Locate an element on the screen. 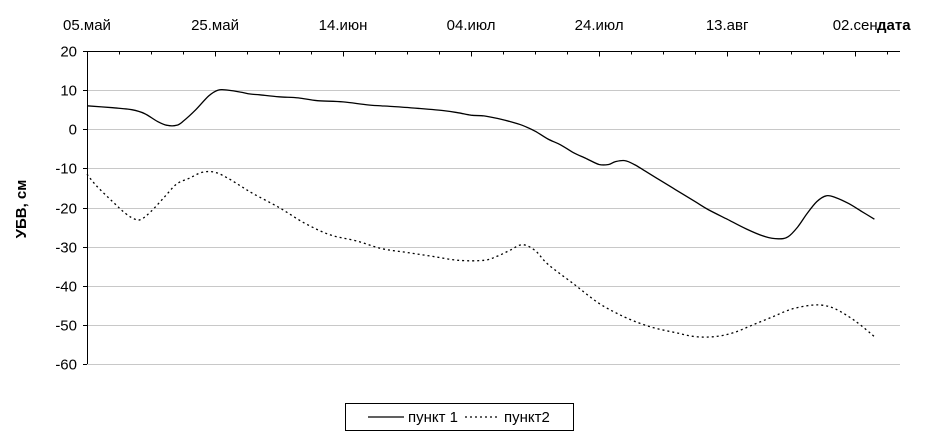 The image size is (927, 432). y-tick-label: 10 is located at coordinates (68, 91).